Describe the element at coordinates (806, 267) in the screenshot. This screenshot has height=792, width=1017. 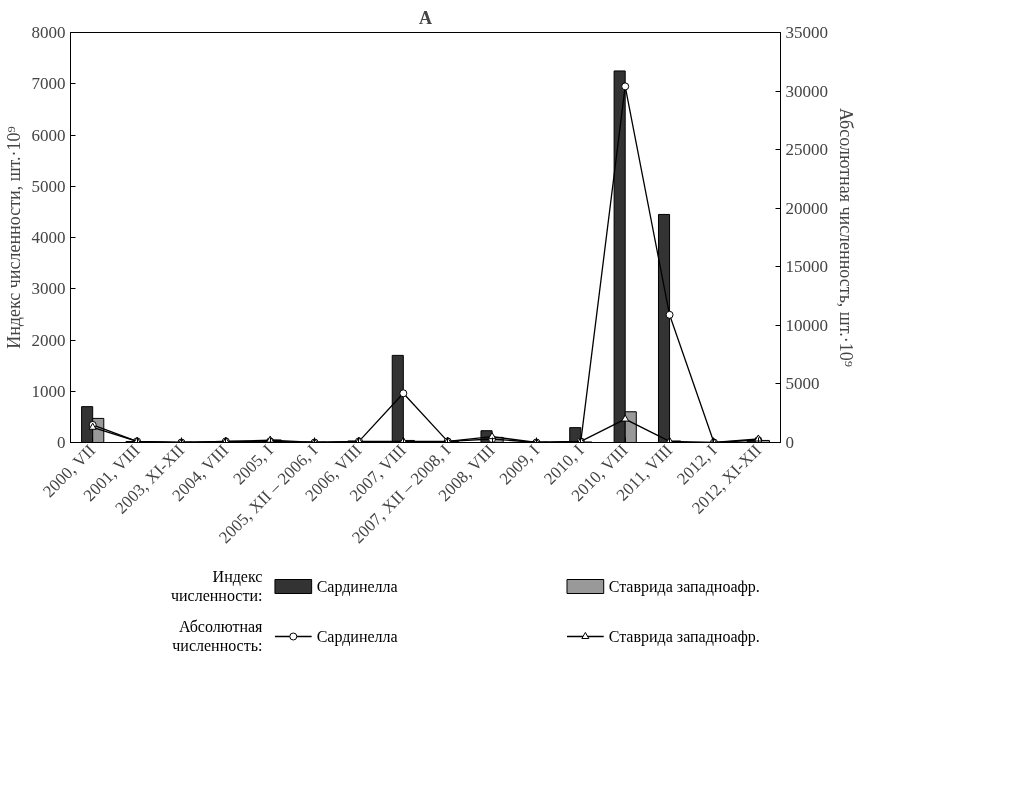
I see `y2-tick-label: 15000` at that location.